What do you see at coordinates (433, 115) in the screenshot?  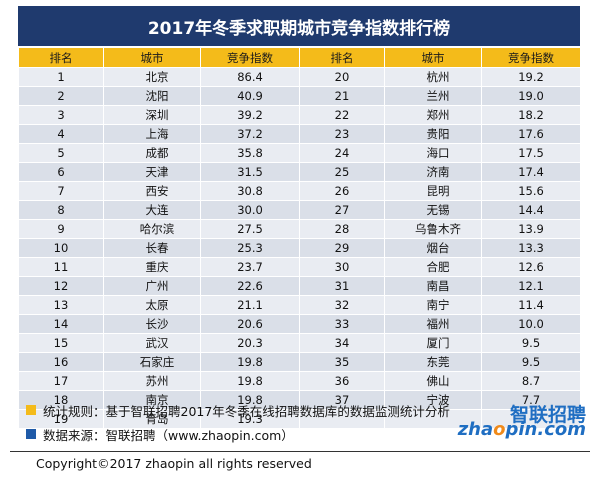 I see `city-cell: 郑州` at bounding box center [433, 115].